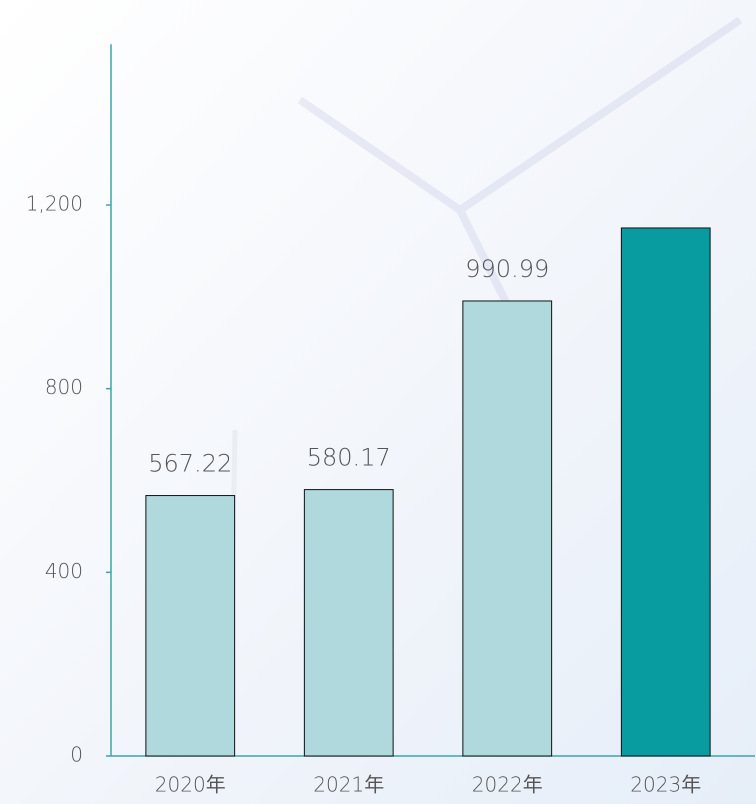 This screenshot has height=804, width=756. I want to click on y-tick-label: 1,200, so click(54, 204).